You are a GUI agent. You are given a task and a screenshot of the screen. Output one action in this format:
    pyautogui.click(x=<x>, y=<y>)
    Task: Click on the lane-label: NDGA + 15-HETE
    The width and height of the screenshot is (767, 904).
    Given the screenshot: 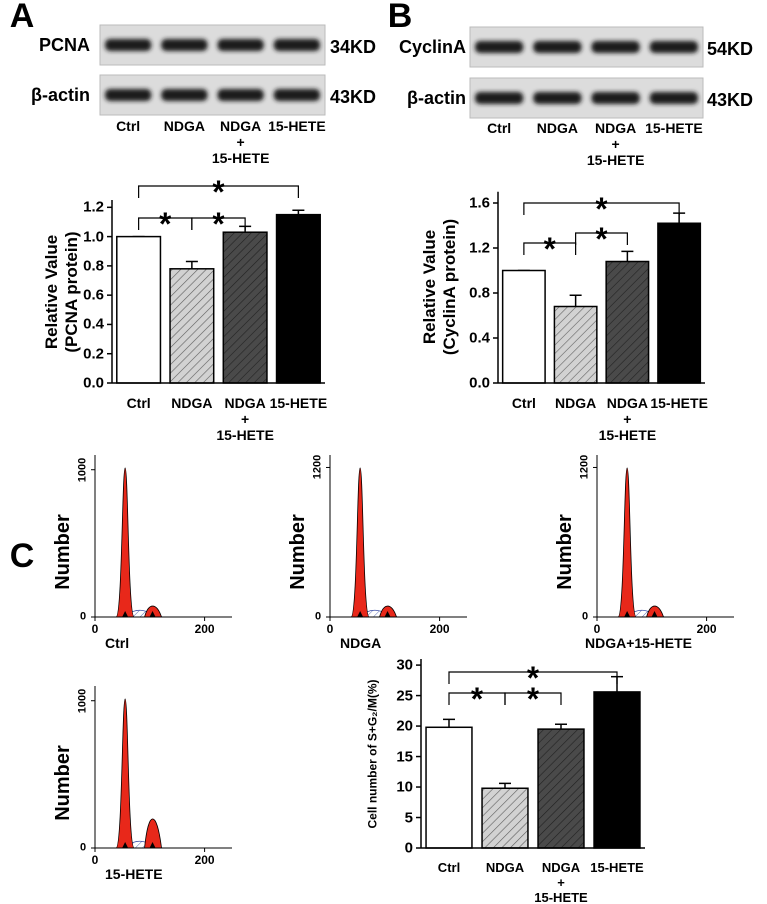 What is the action you would take?
    pyautogui.click(x=615, y=144)
    